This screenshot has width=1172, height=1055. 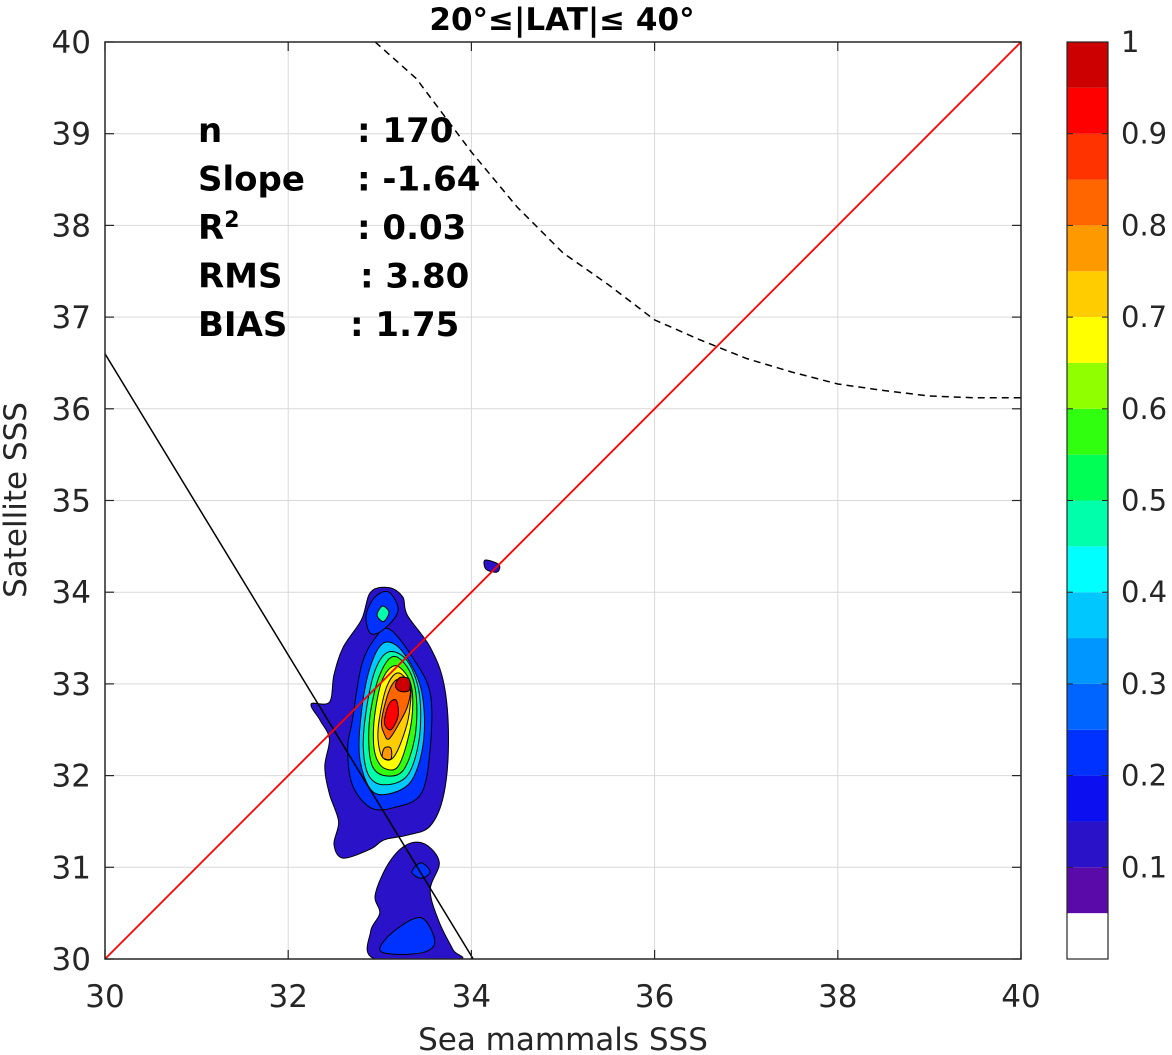 What do you see at coordinates (414, 277) in the screenshot?
I see `stat-value-3: : 3.80` at bounding box center [414, 277].